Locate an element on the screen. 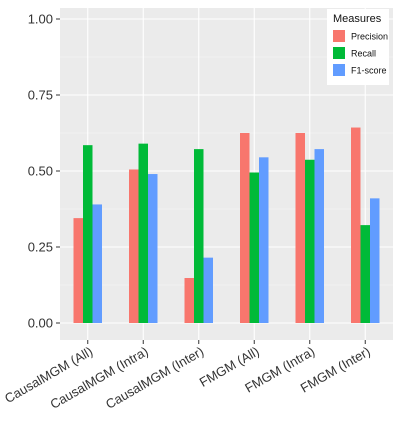 This screenshot has width=400, height=423. x-tick-label: CausalMGM (Inter) is located at coordinates (154, 378).